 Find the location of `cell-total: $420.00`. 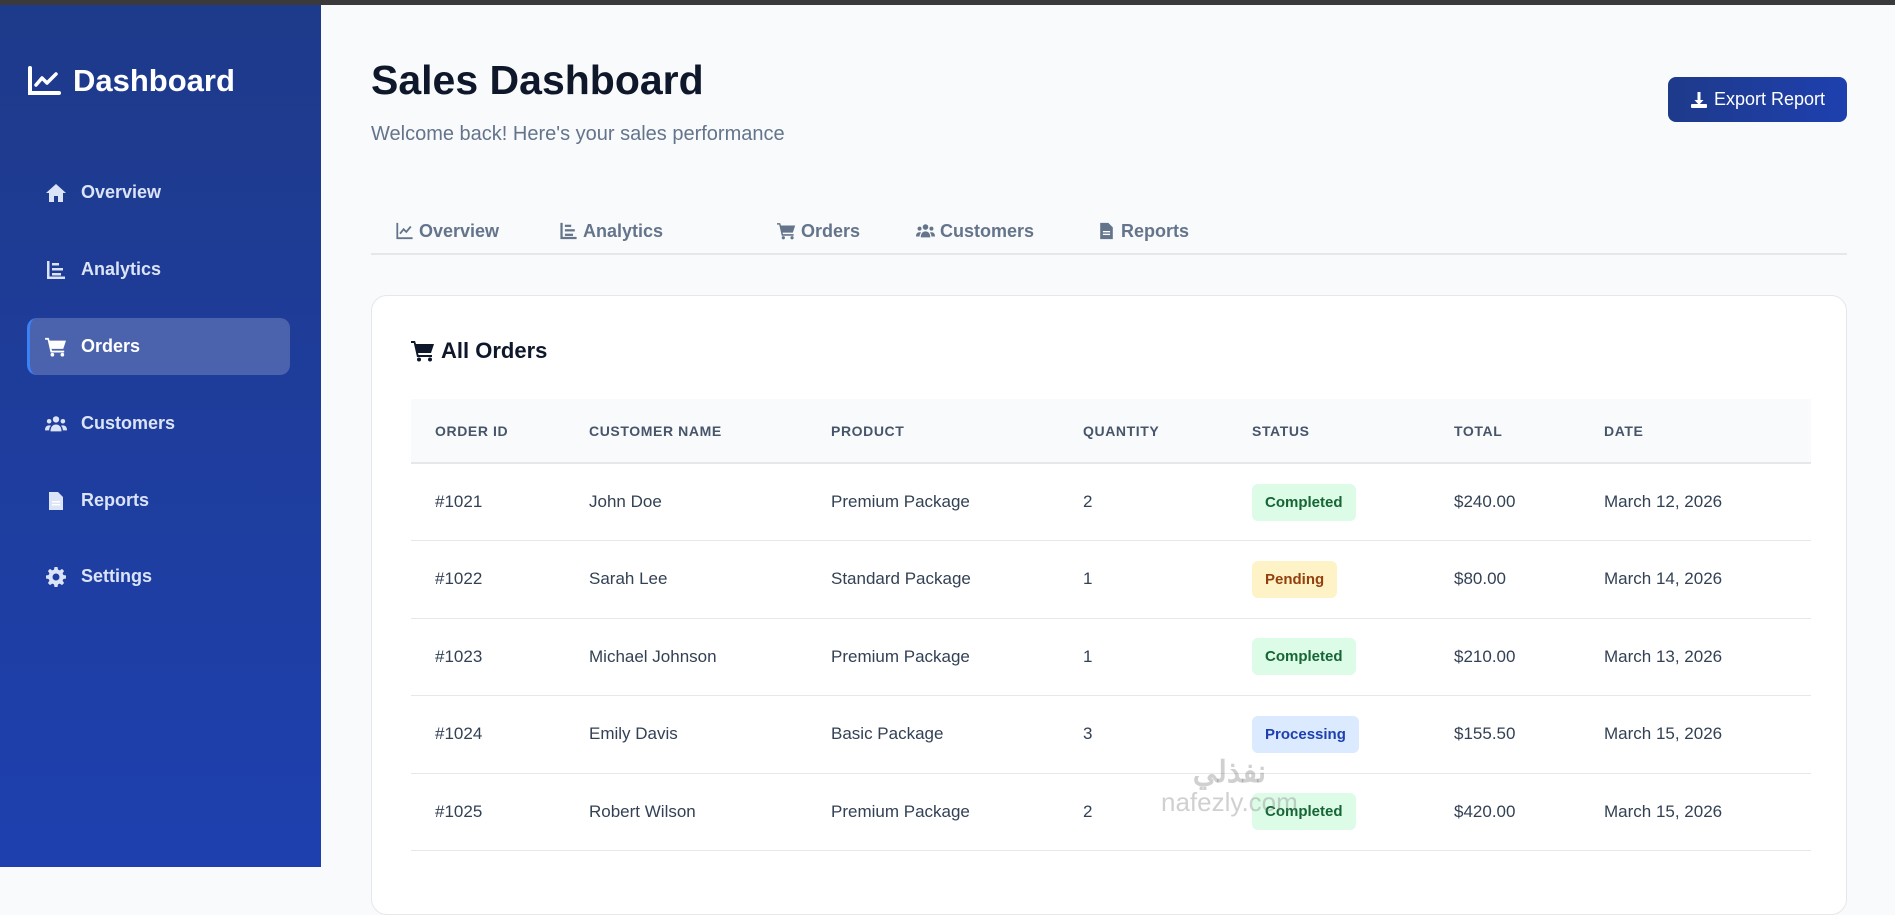

cell-total: $420.00 is located at coordinates (1505, 812).